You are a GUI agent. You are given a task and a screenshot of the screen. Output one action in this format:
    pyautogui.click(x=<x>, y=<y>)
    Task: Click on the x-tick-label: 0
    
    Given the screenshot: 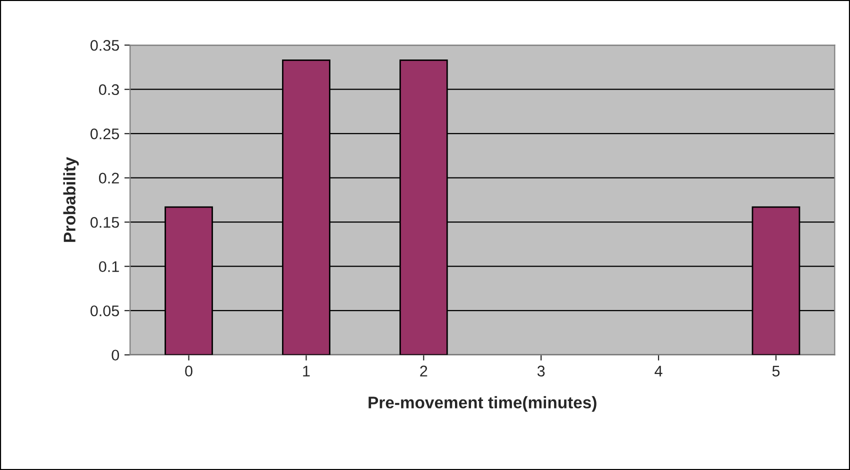 What is the action you would take?
    pyautogui.click(x=188, y=371)
    